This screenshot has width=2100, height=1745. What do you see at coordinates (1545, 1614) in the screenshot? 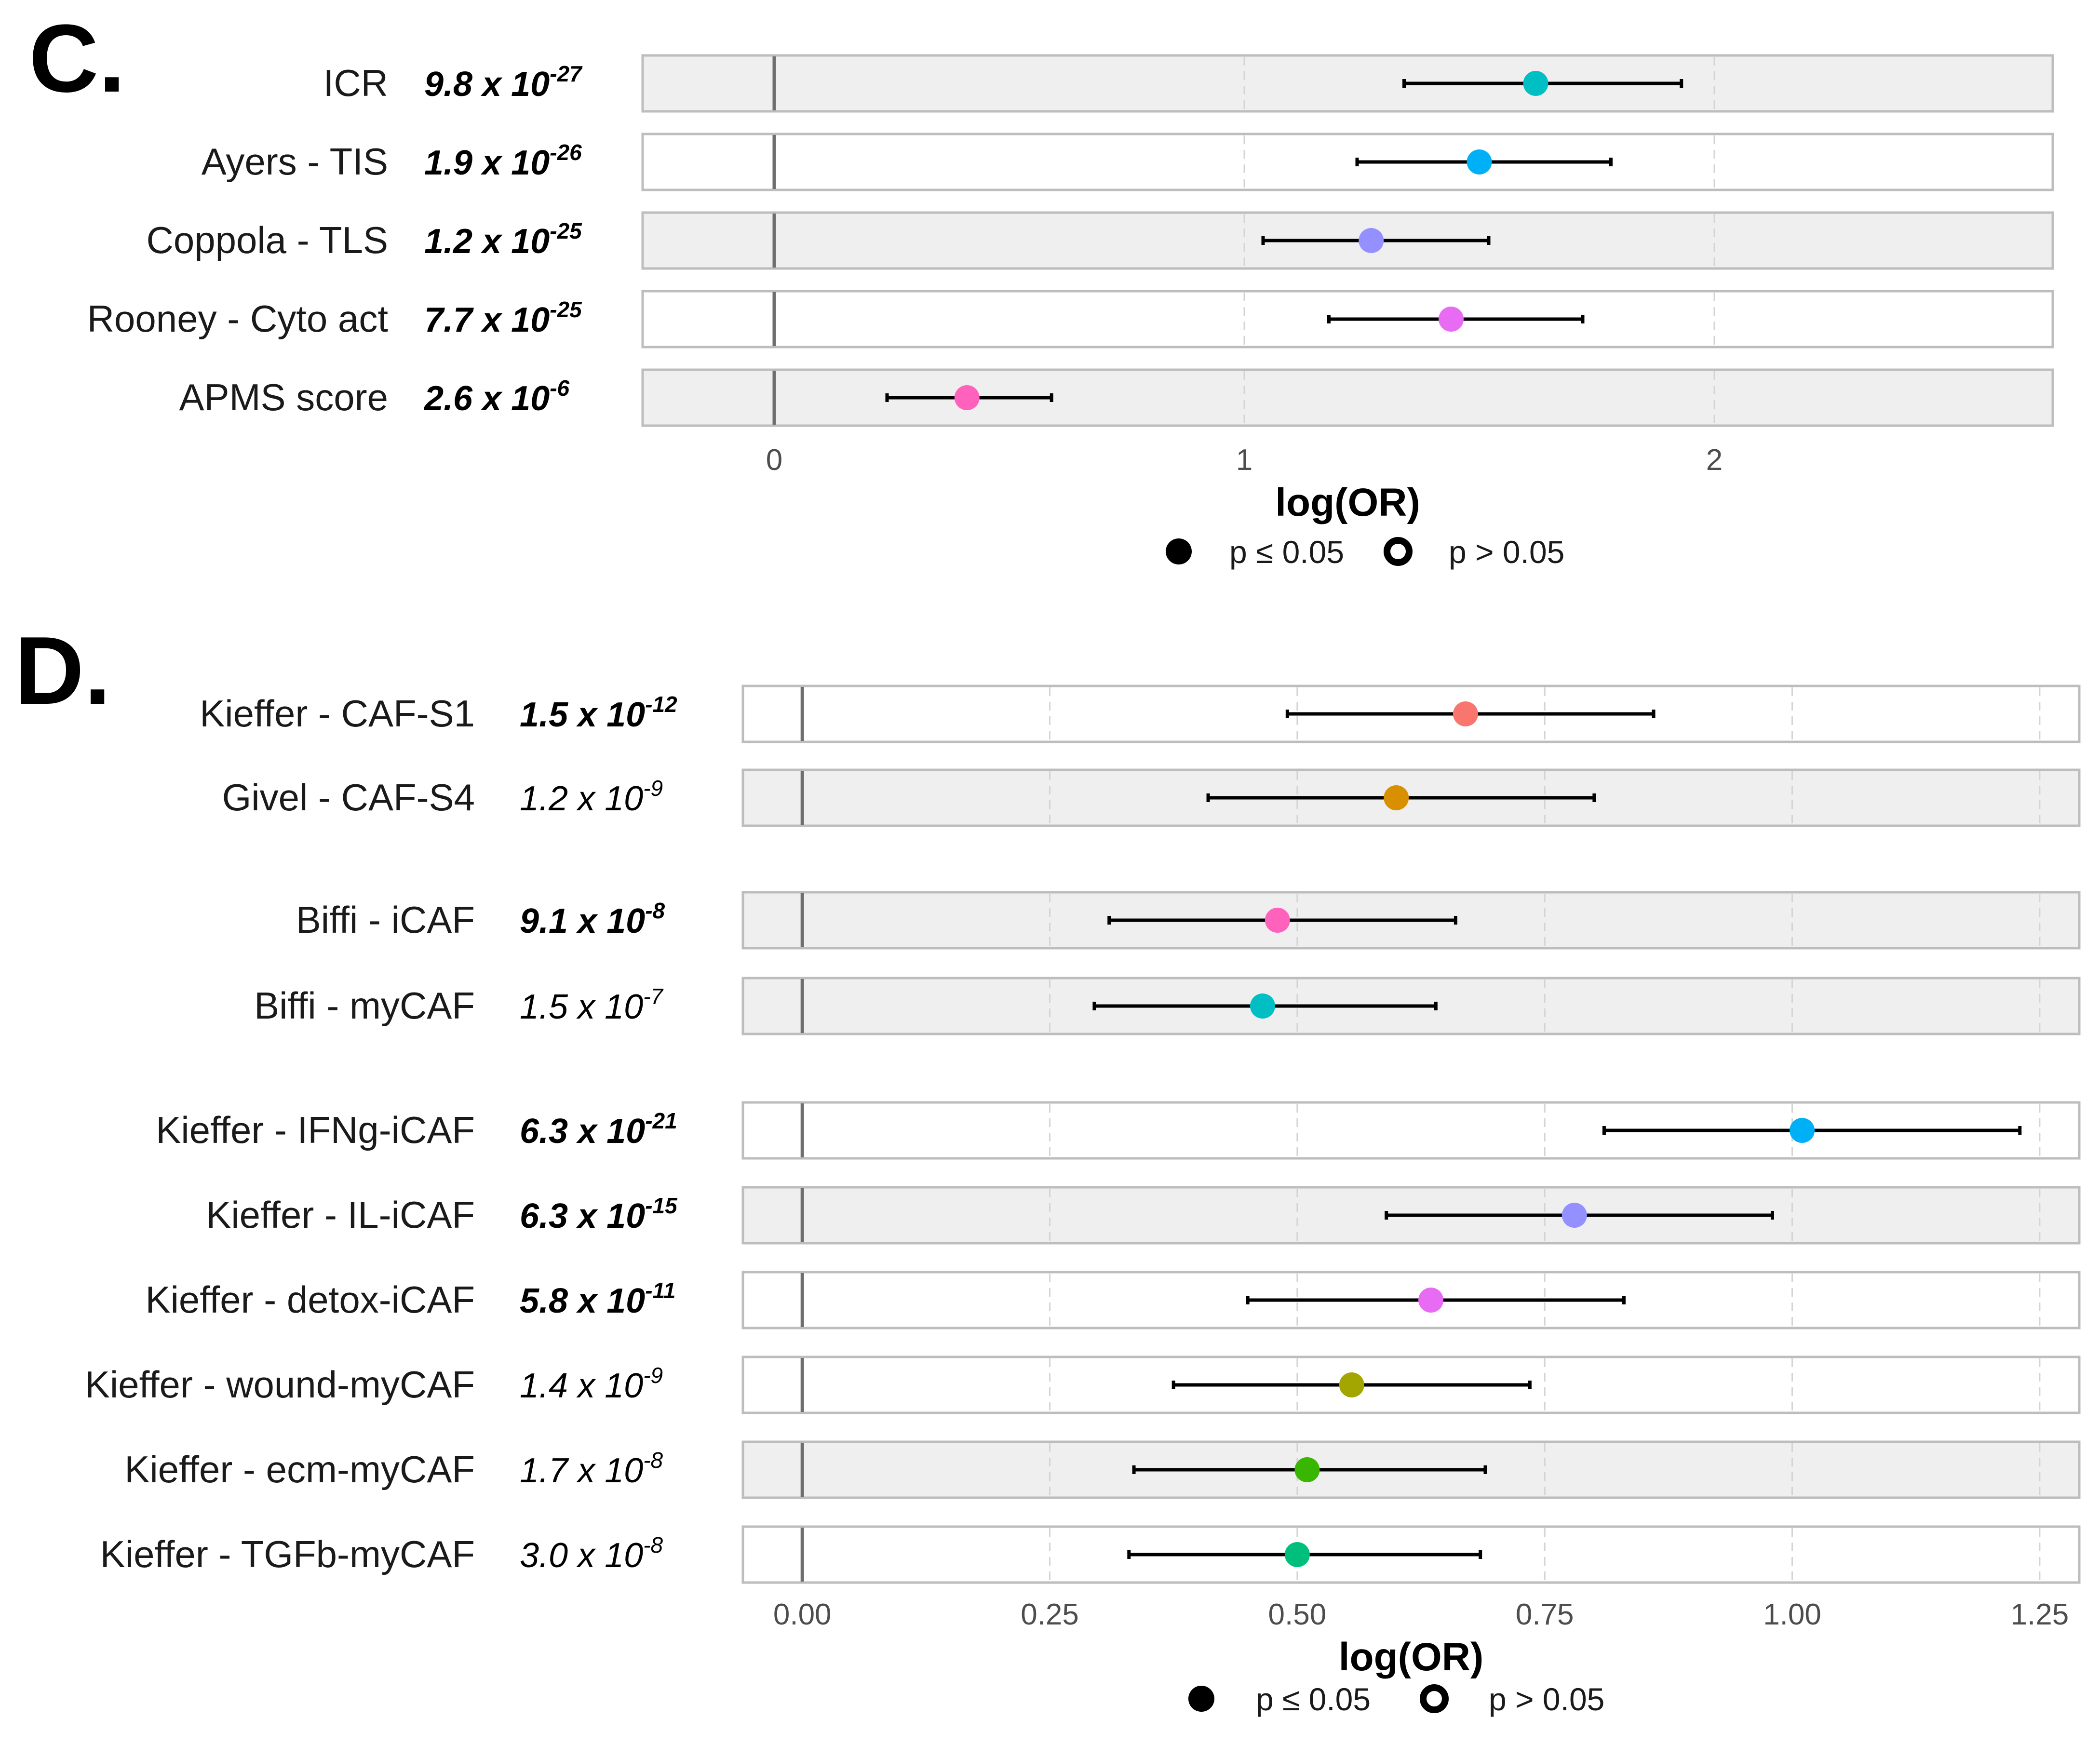
I see `d-tick-label: 0.75` at bounding box center [1545, 1614].